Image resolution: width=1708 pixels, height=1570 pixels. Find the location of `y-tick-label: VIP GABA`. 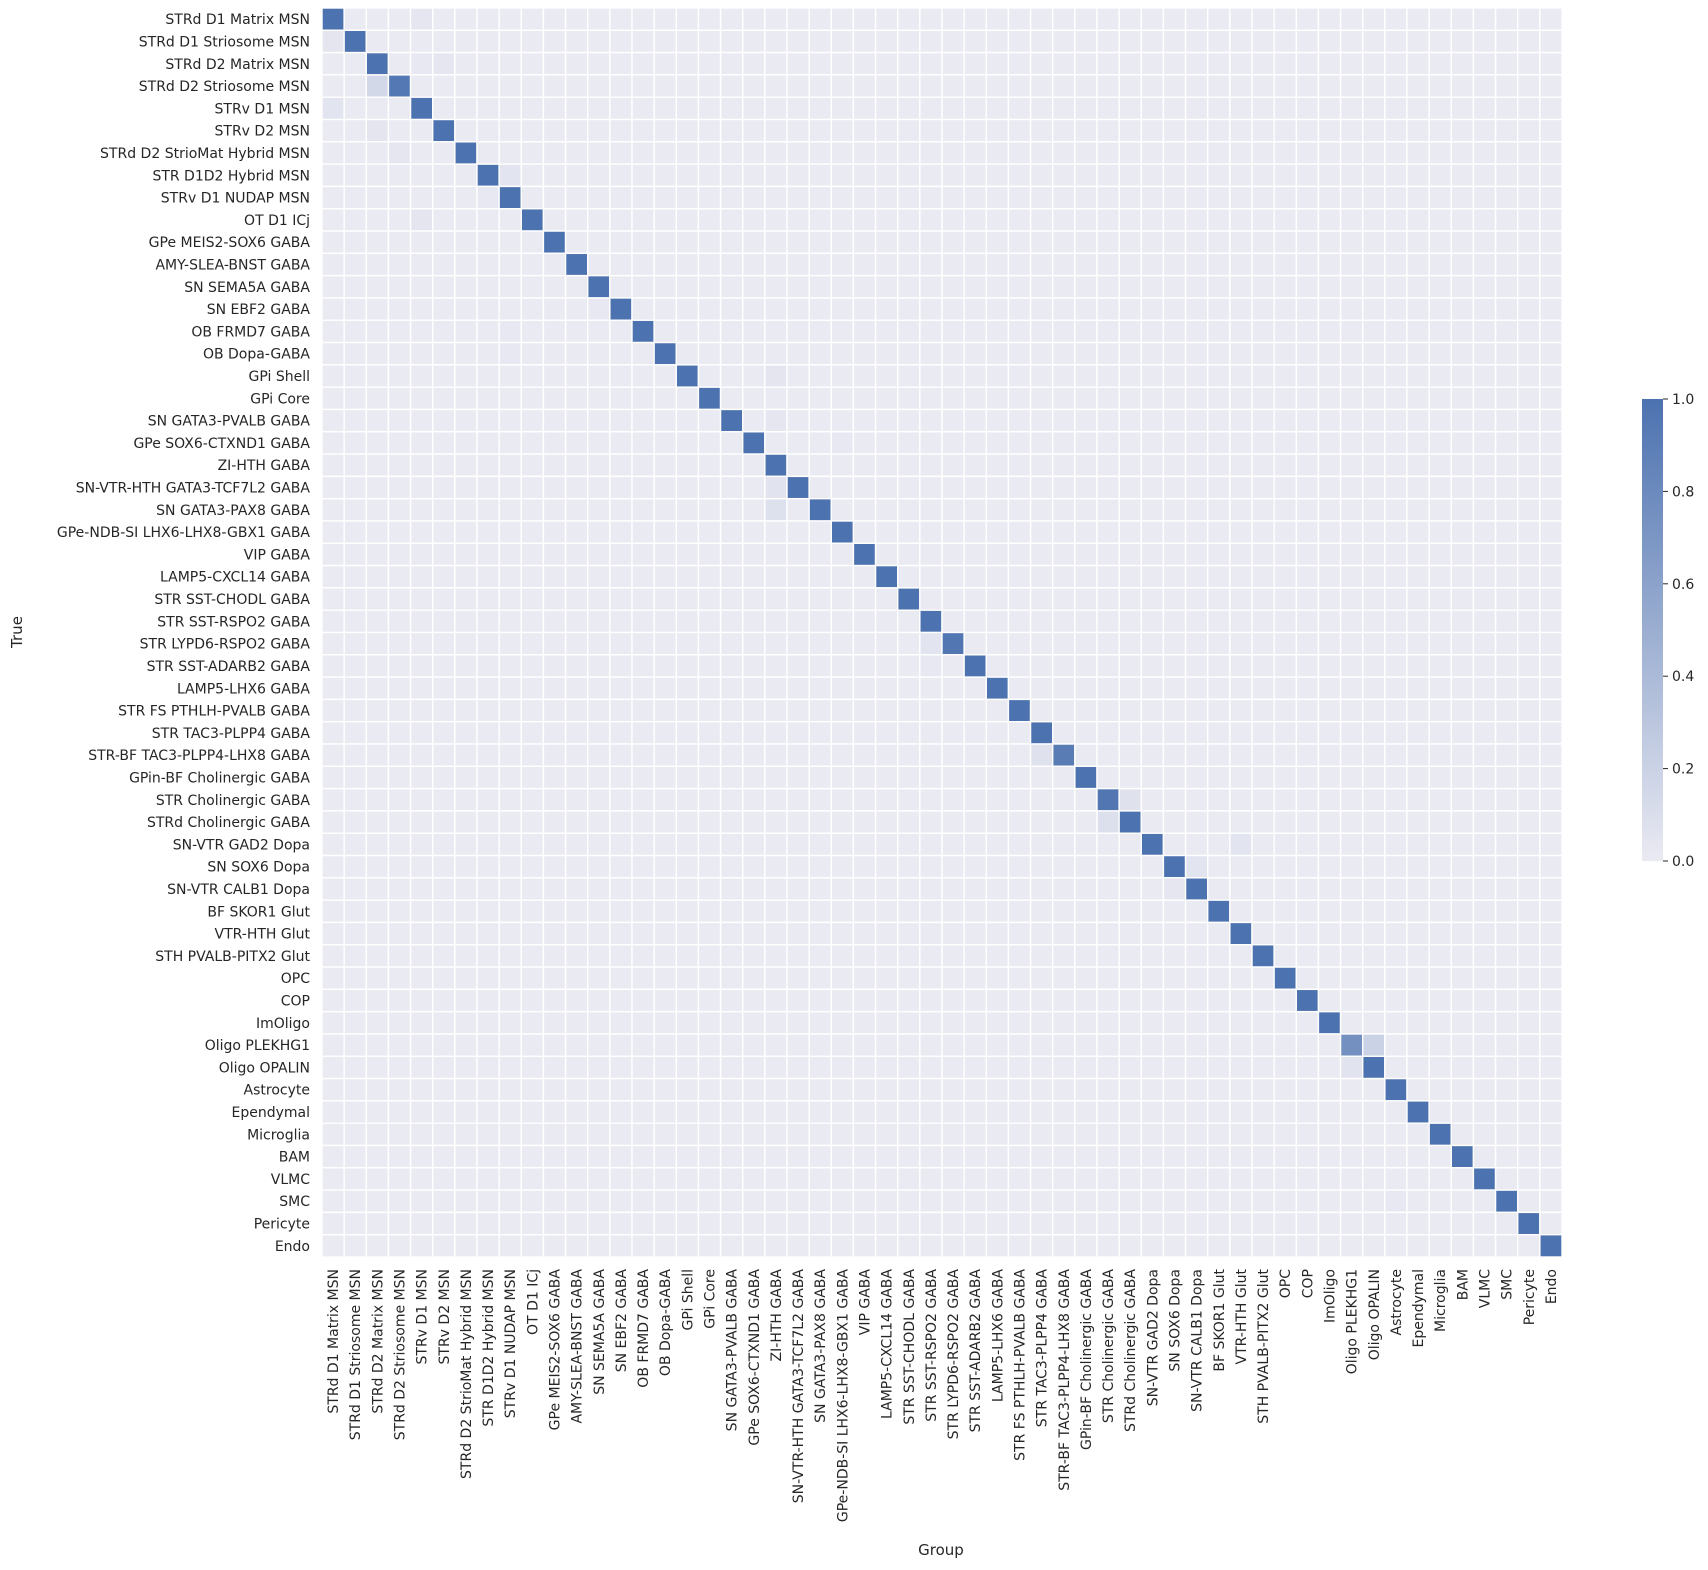

y-tick-label: VIP GABA is located at coordinates (277, 555).